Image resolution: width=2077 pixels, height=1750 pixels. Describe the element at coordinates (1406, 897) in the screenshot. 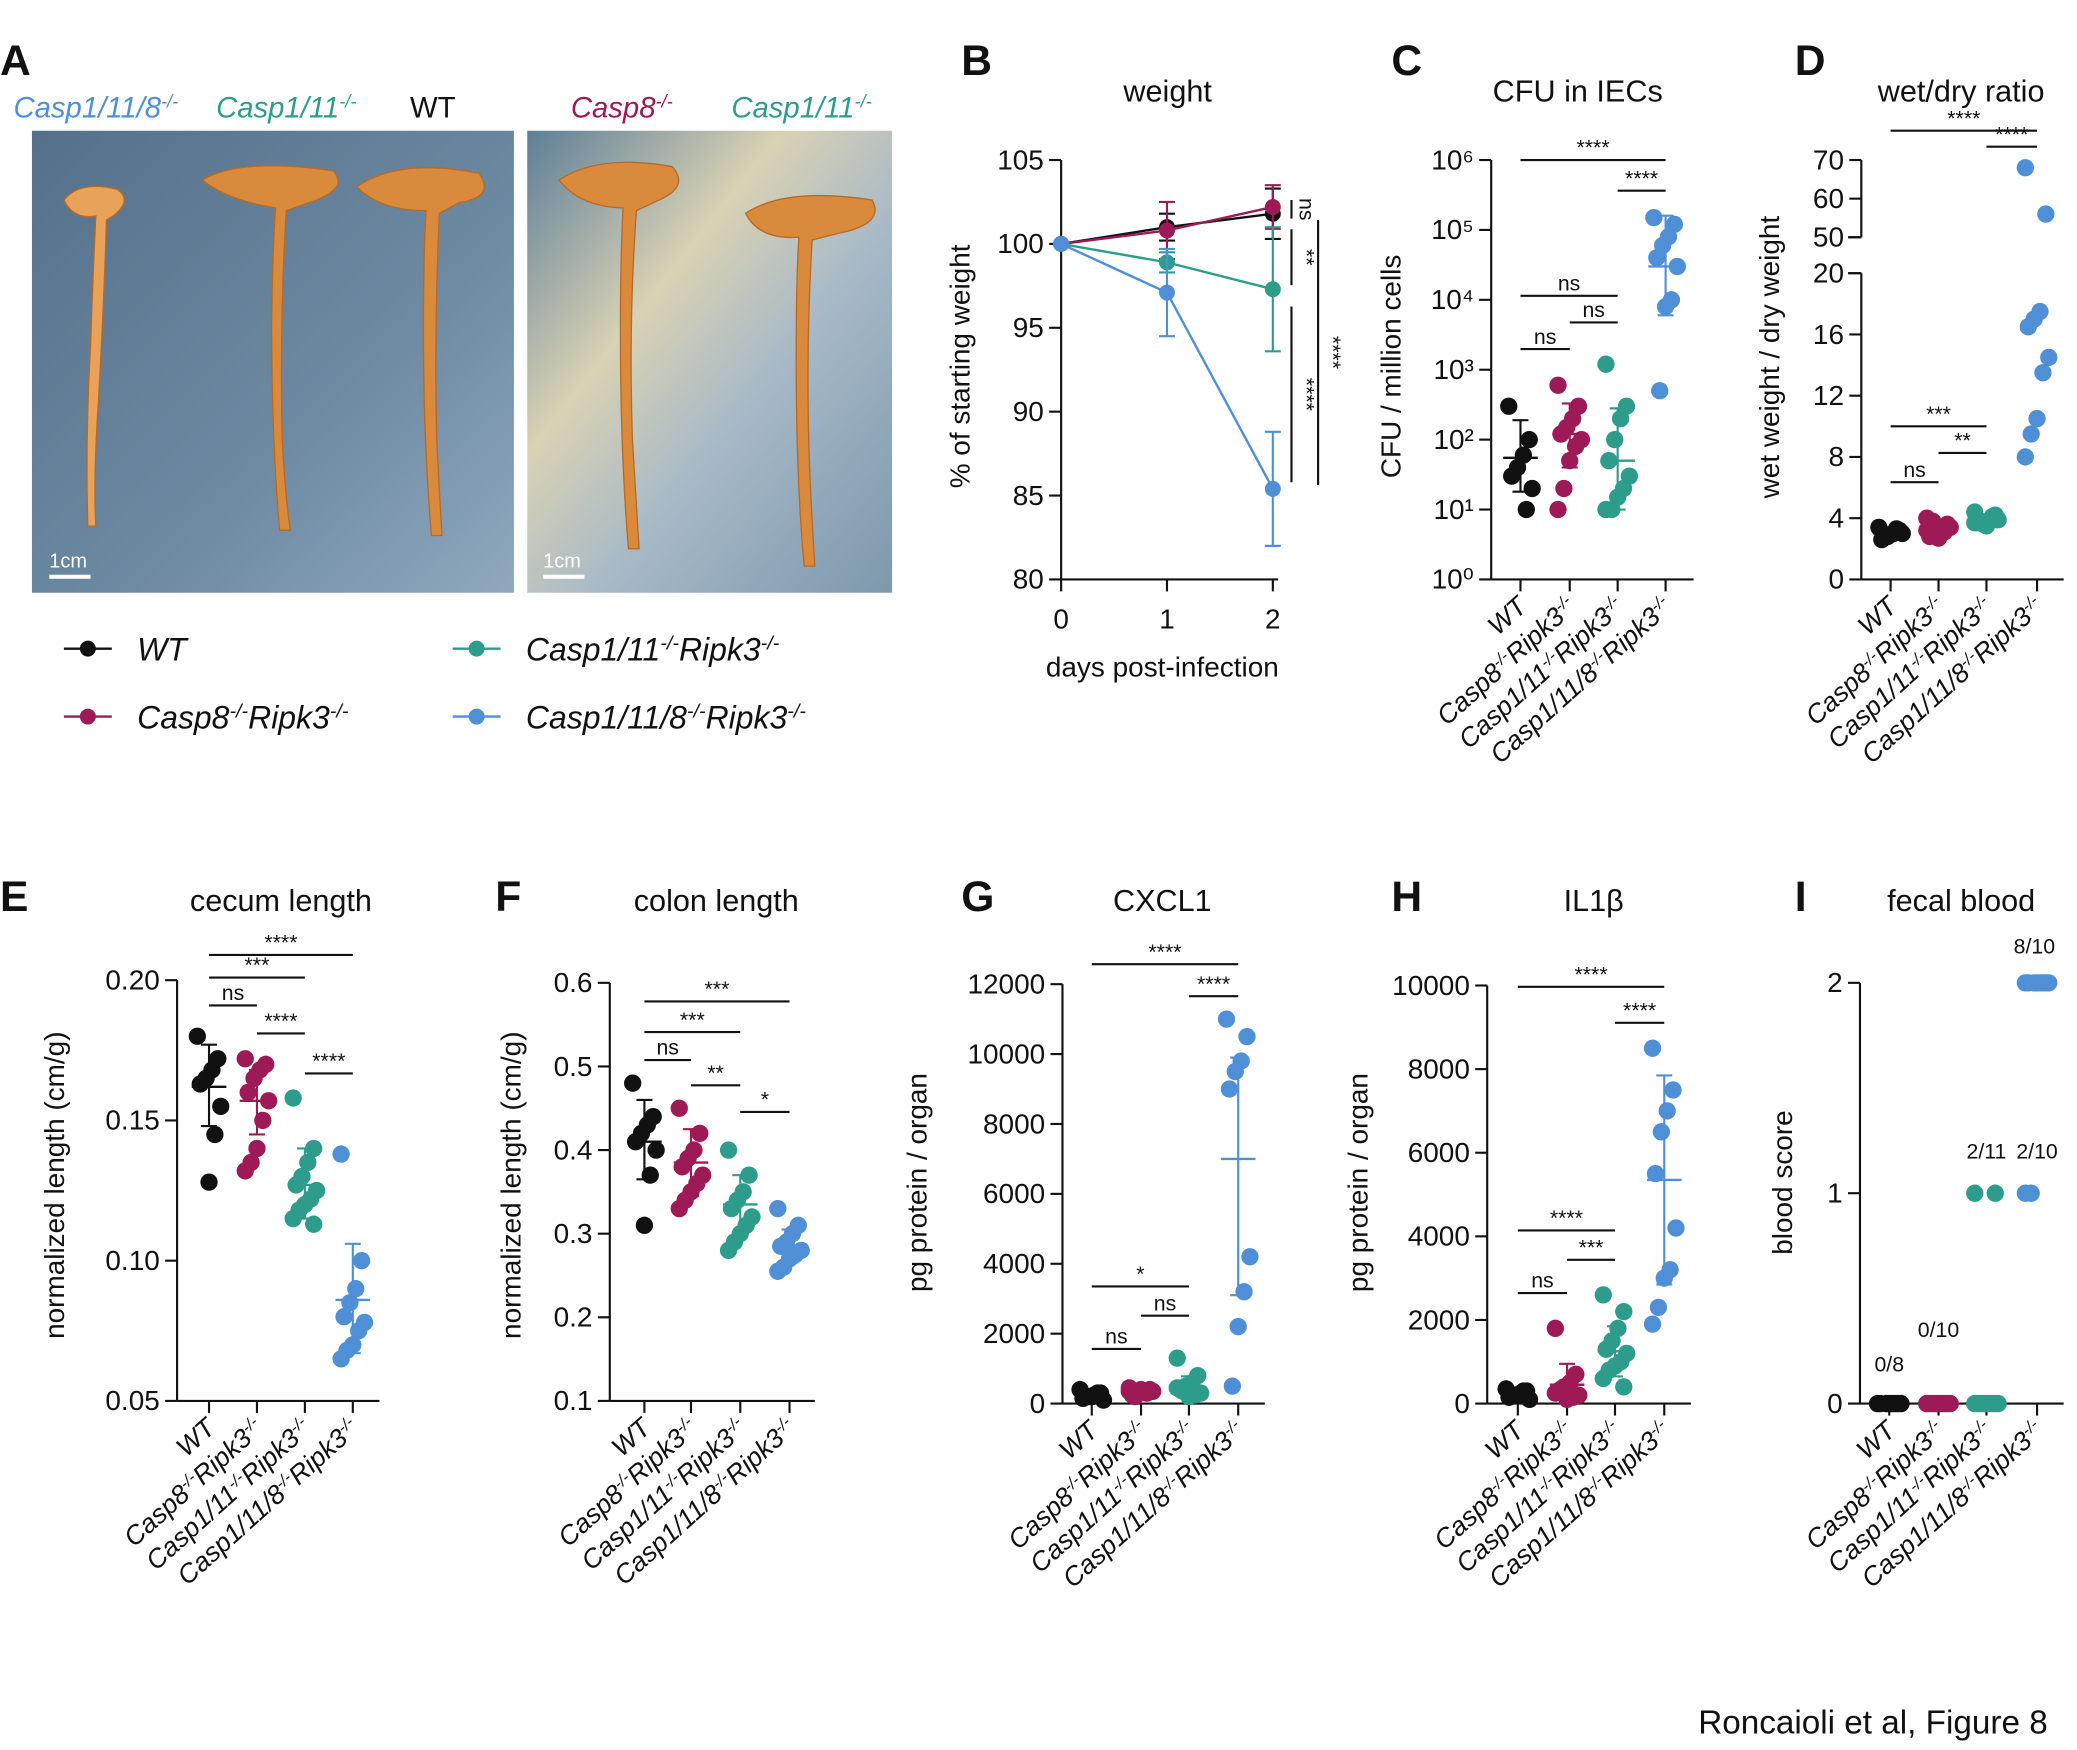

I see `panel-letter: H` at that location.